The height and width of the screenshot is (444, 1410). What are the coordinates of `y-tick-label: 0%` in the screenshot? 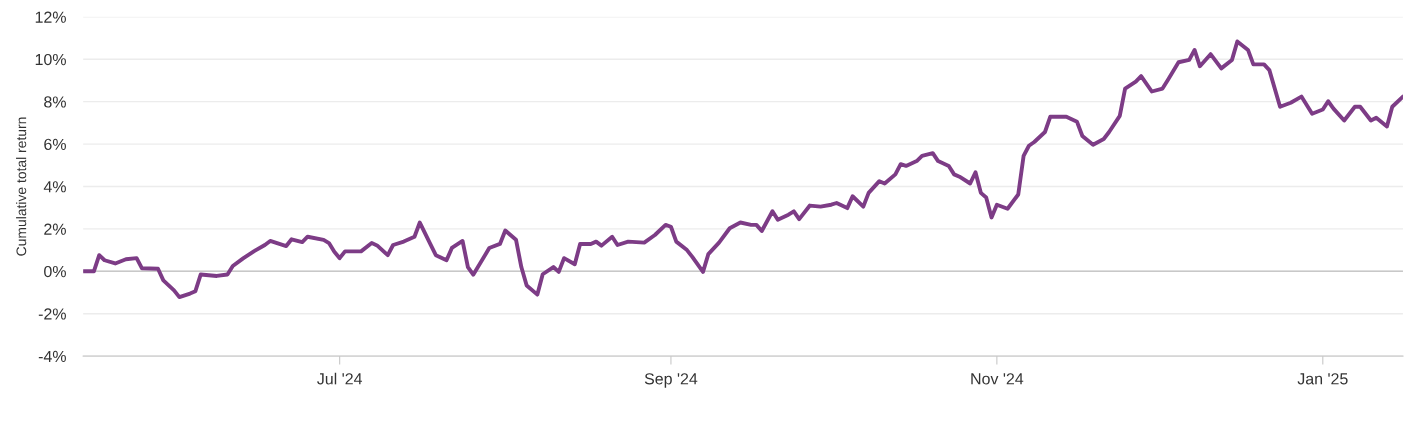 It's located at (55, 271).